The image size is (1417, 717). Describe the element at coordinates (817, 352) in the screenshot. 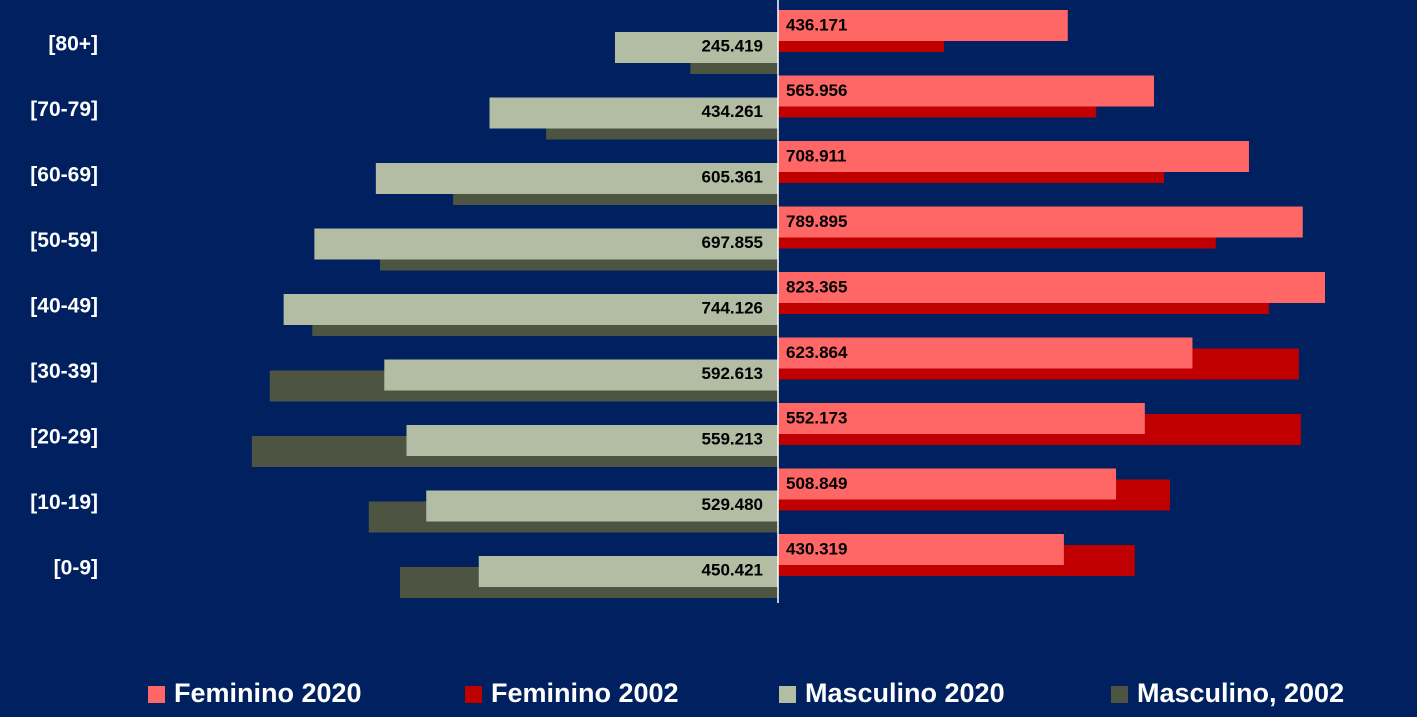

I see `value-label: 623.864` at that location.